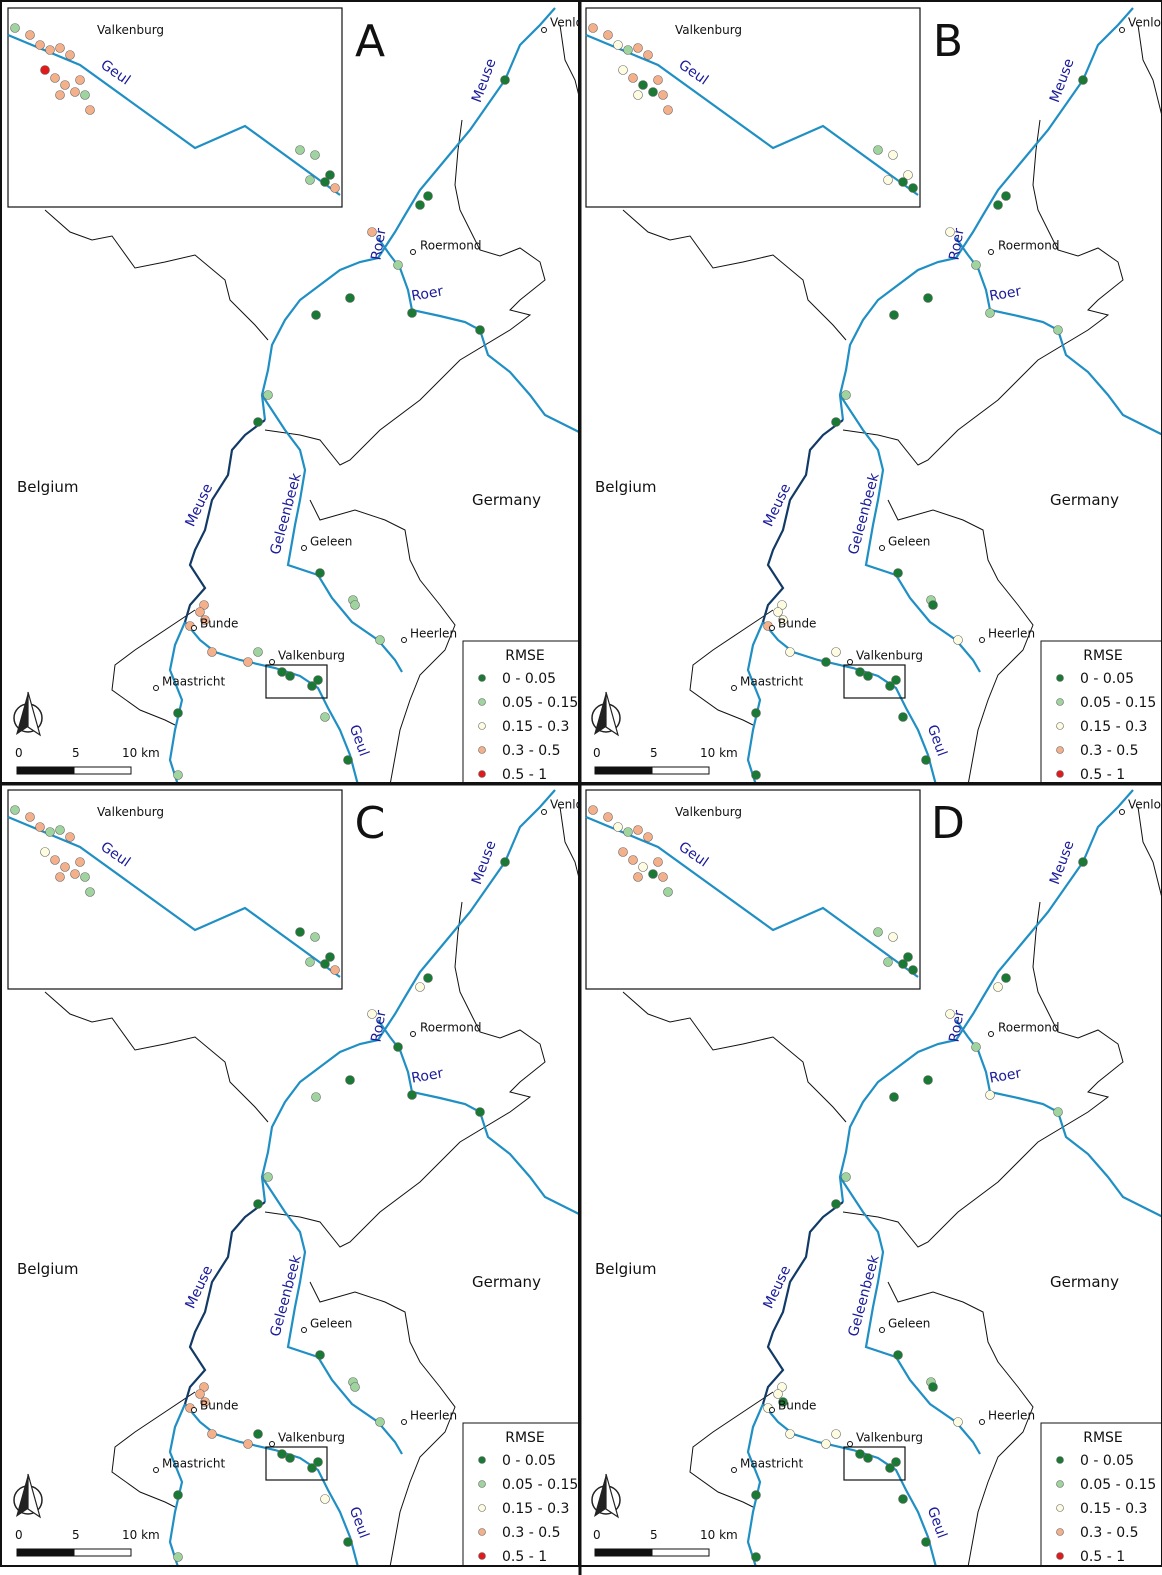  Describe the element at coordinates (540, 703) in the screenshot. I see `legend-label: 0.05 - 0.15` at that location.